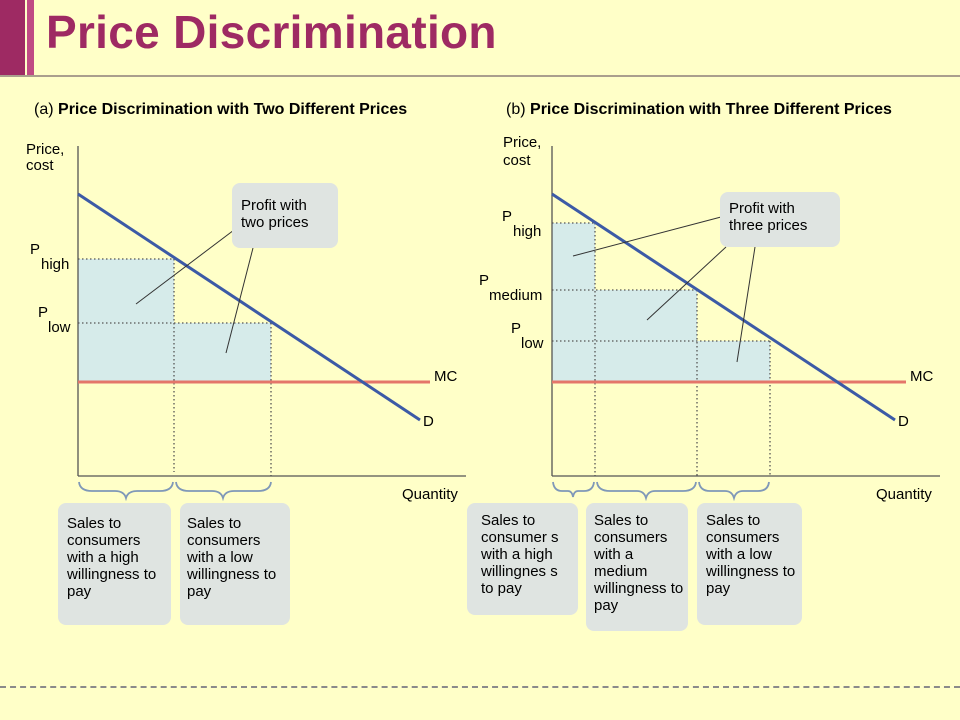 The width and height of the screenshot is (960, 720). Describe the element at coordinates (446, 376) in the screenshot. I see `panel-a-mc-label: MC` at that location.